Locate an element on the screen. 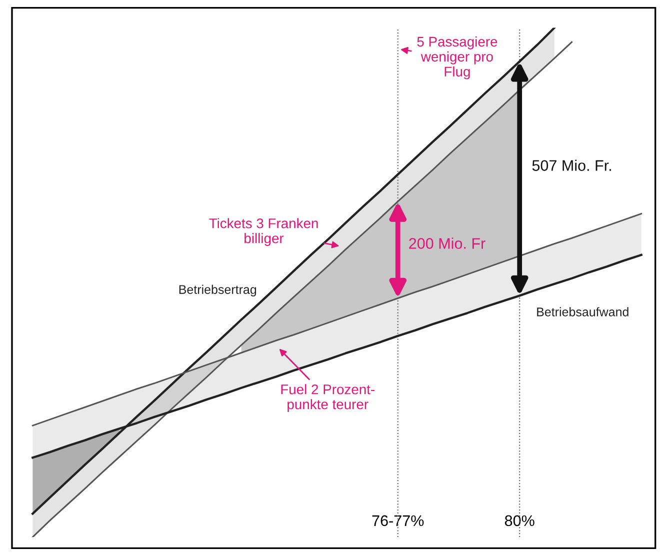 This screenshot has width=666, height=556. annotation: 507 Mio. Fr. is located at coordinates (571, 165).